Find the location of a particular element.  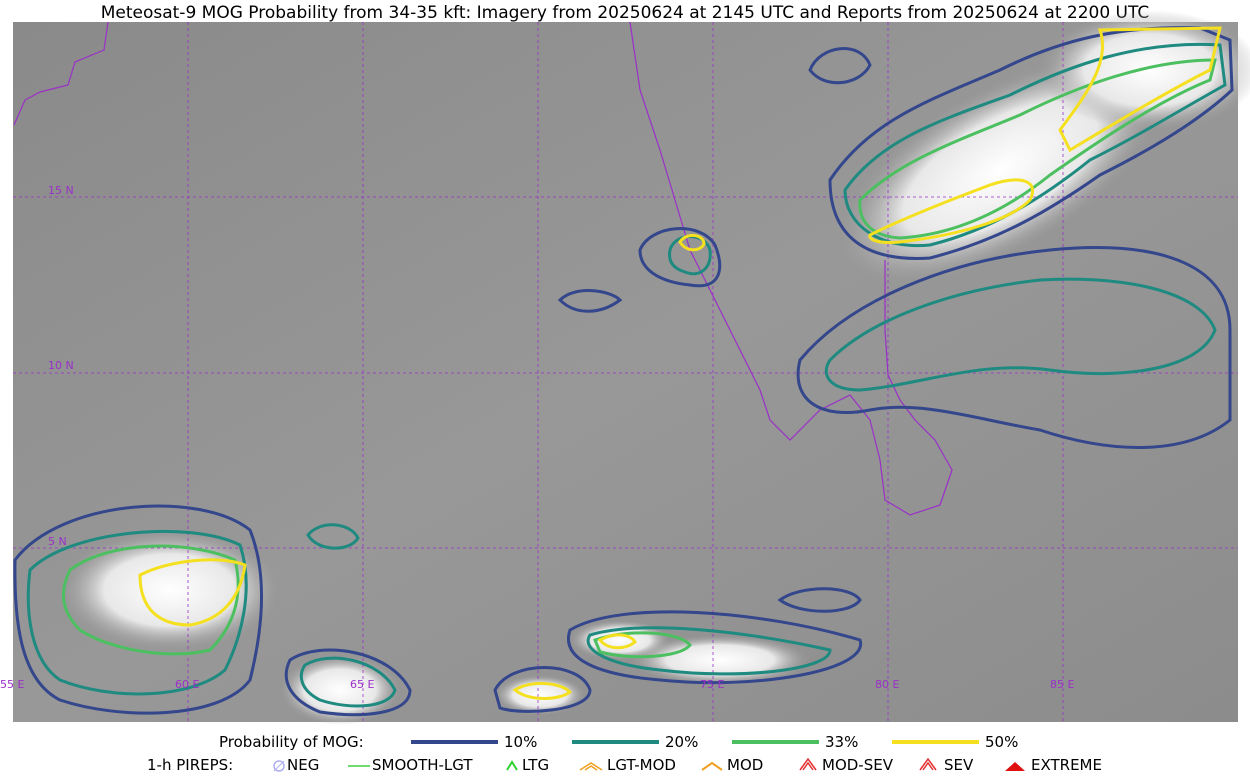

lon-label: 75 E is located at coordinates (712, 684).